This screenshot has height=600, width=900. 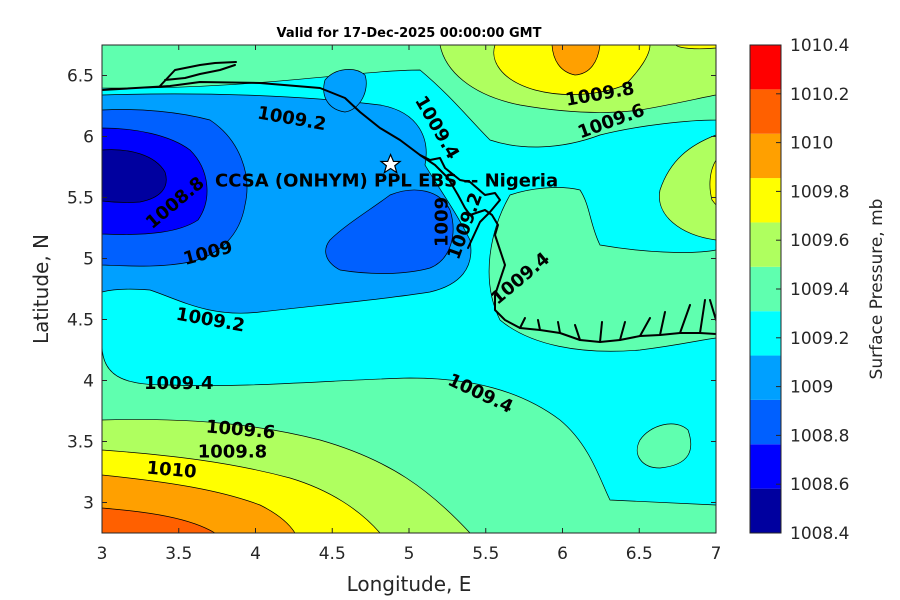 I want to click on contour-label: 1009.8, so click(x=232, y=451).